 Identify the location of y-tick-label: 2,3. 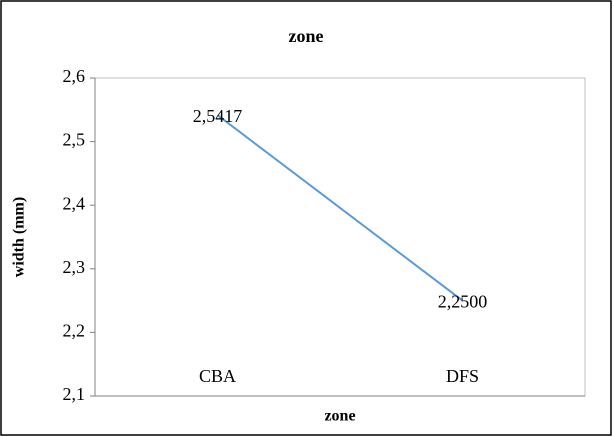
(74, 267).